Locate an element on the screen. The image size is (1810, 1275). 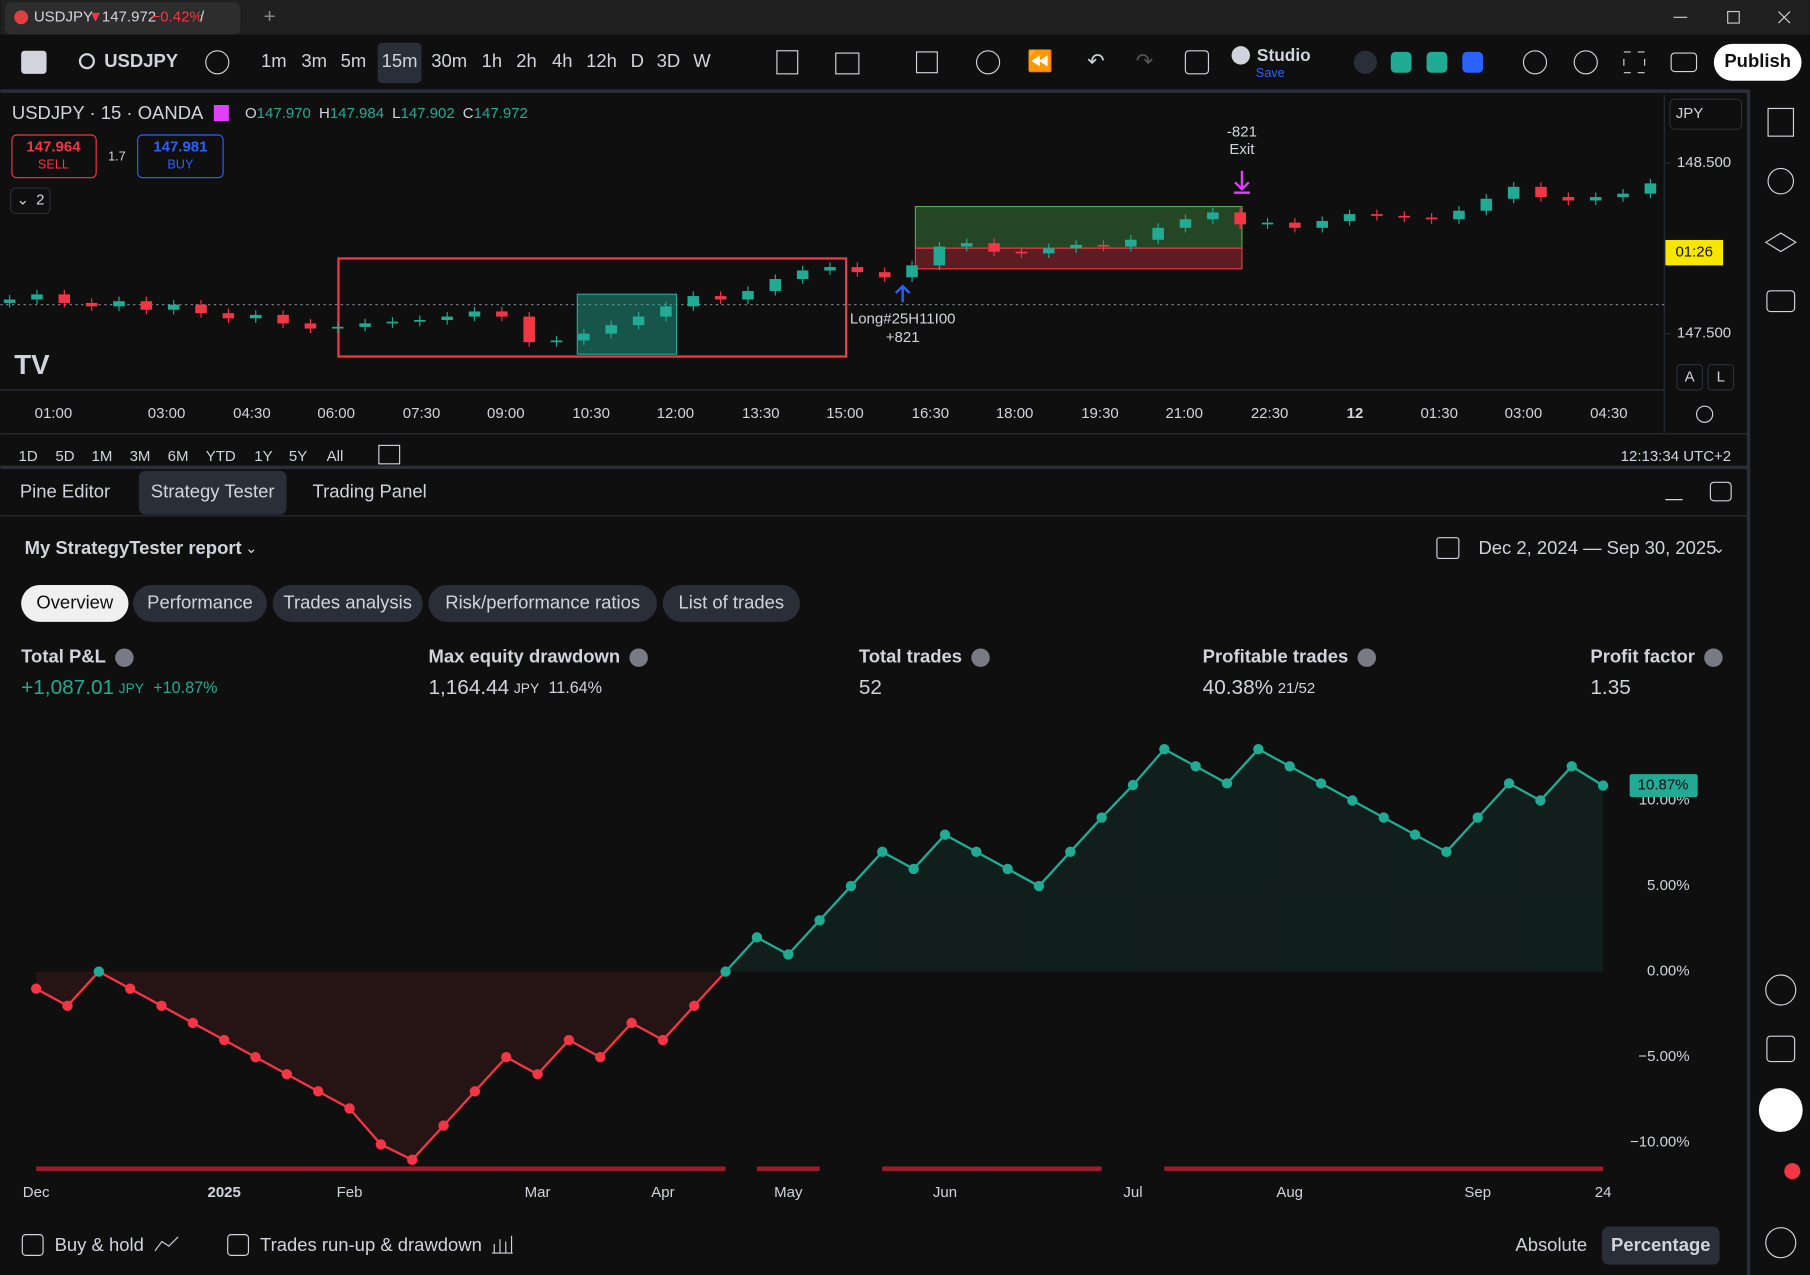
panel-tab: Strategy Tester is located at coordinates (213, 491).